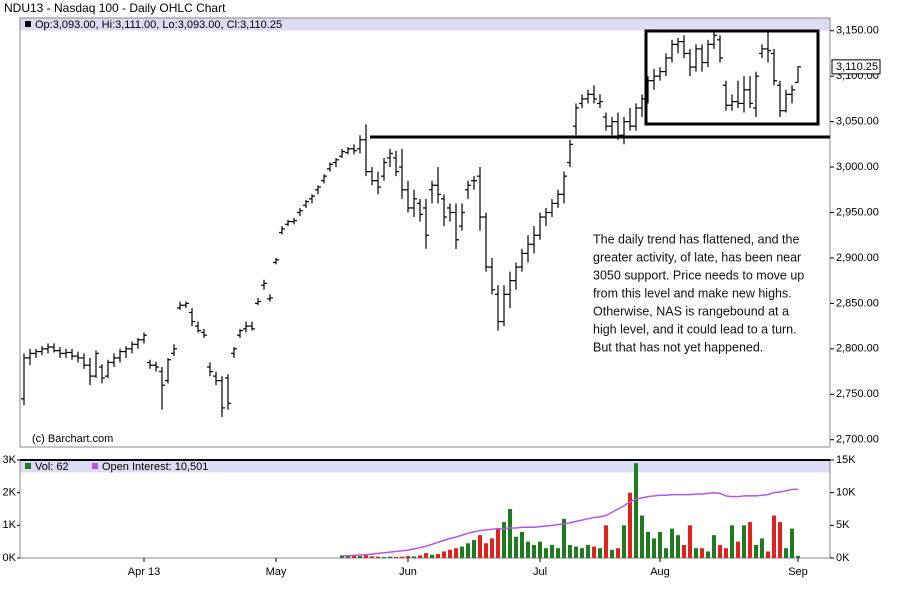 The width and height of the screenshot is (900, 598). I want to click on x-tick-label: May, so click(276, 572).